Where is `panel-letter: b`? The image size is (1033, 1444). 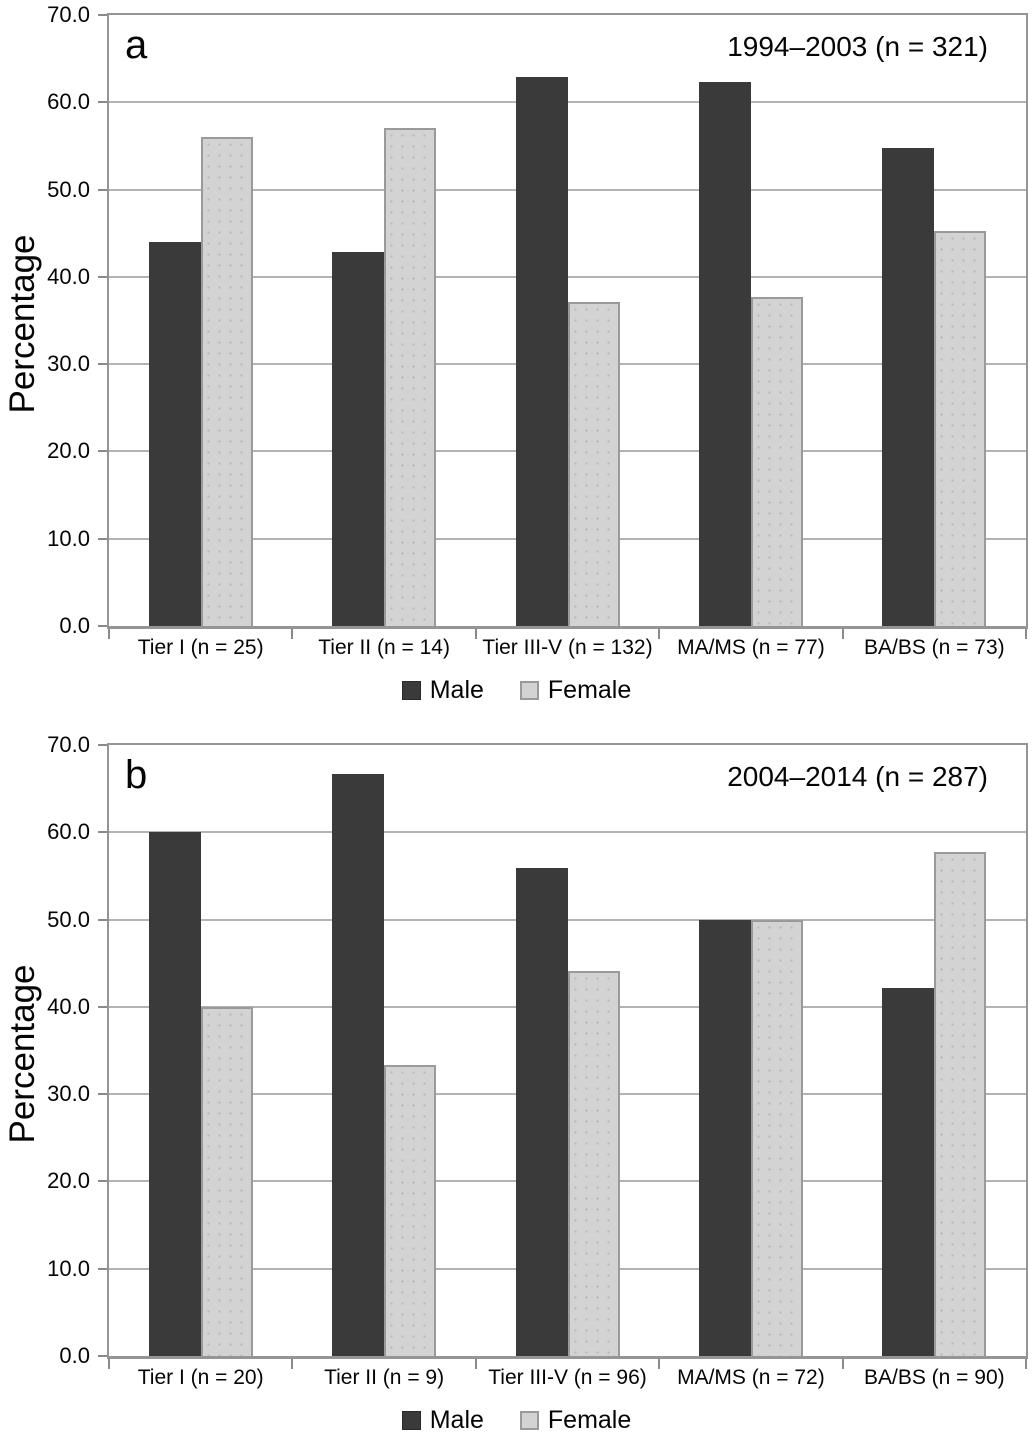 panel-letter: b is located at coordinates (136, 775).